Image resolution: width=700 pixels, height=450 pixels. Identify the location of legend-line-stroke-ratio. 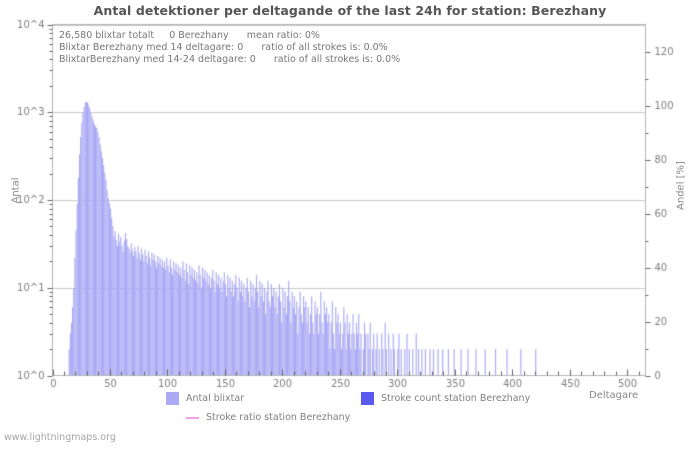
(192, 417).